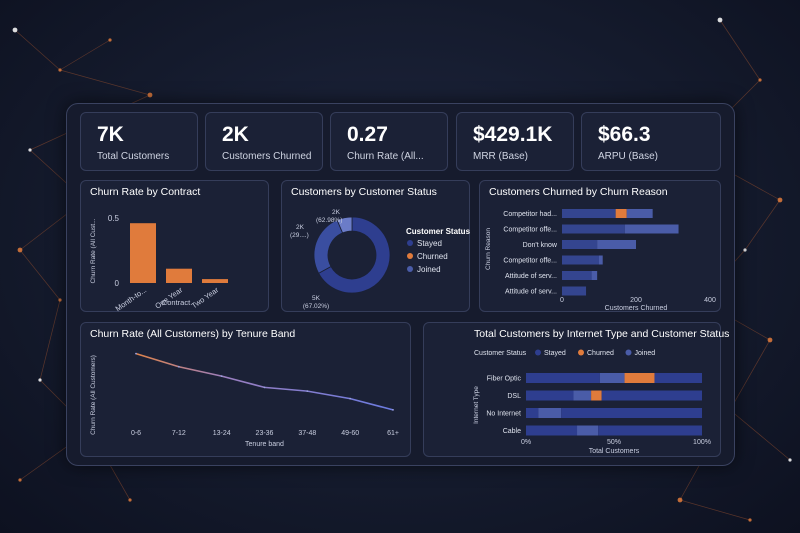  Describe the element at coordinates (651, 141) in the screenshot. I see `kpi-arpu: $66.3 ARPU (Base)` at that location.